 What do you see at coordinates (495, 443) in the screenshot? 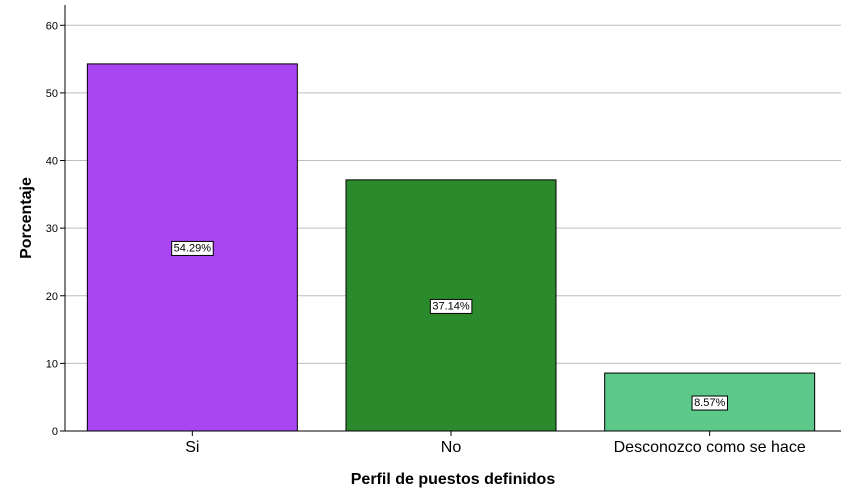
I see `x-axis-categories: Si No Desconozco como se hace` at bounding box center [495, 443].